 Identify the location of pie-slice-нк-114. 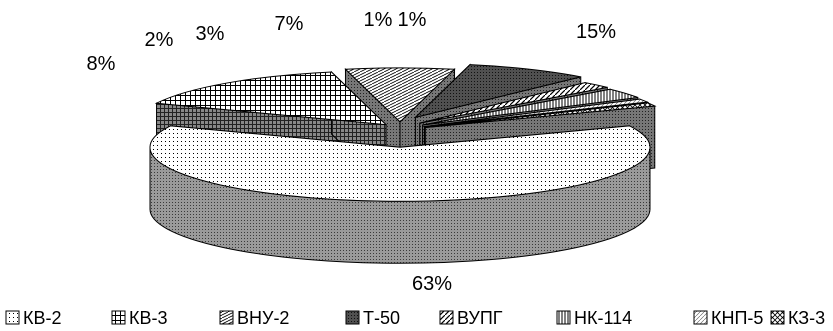
(530, 107).